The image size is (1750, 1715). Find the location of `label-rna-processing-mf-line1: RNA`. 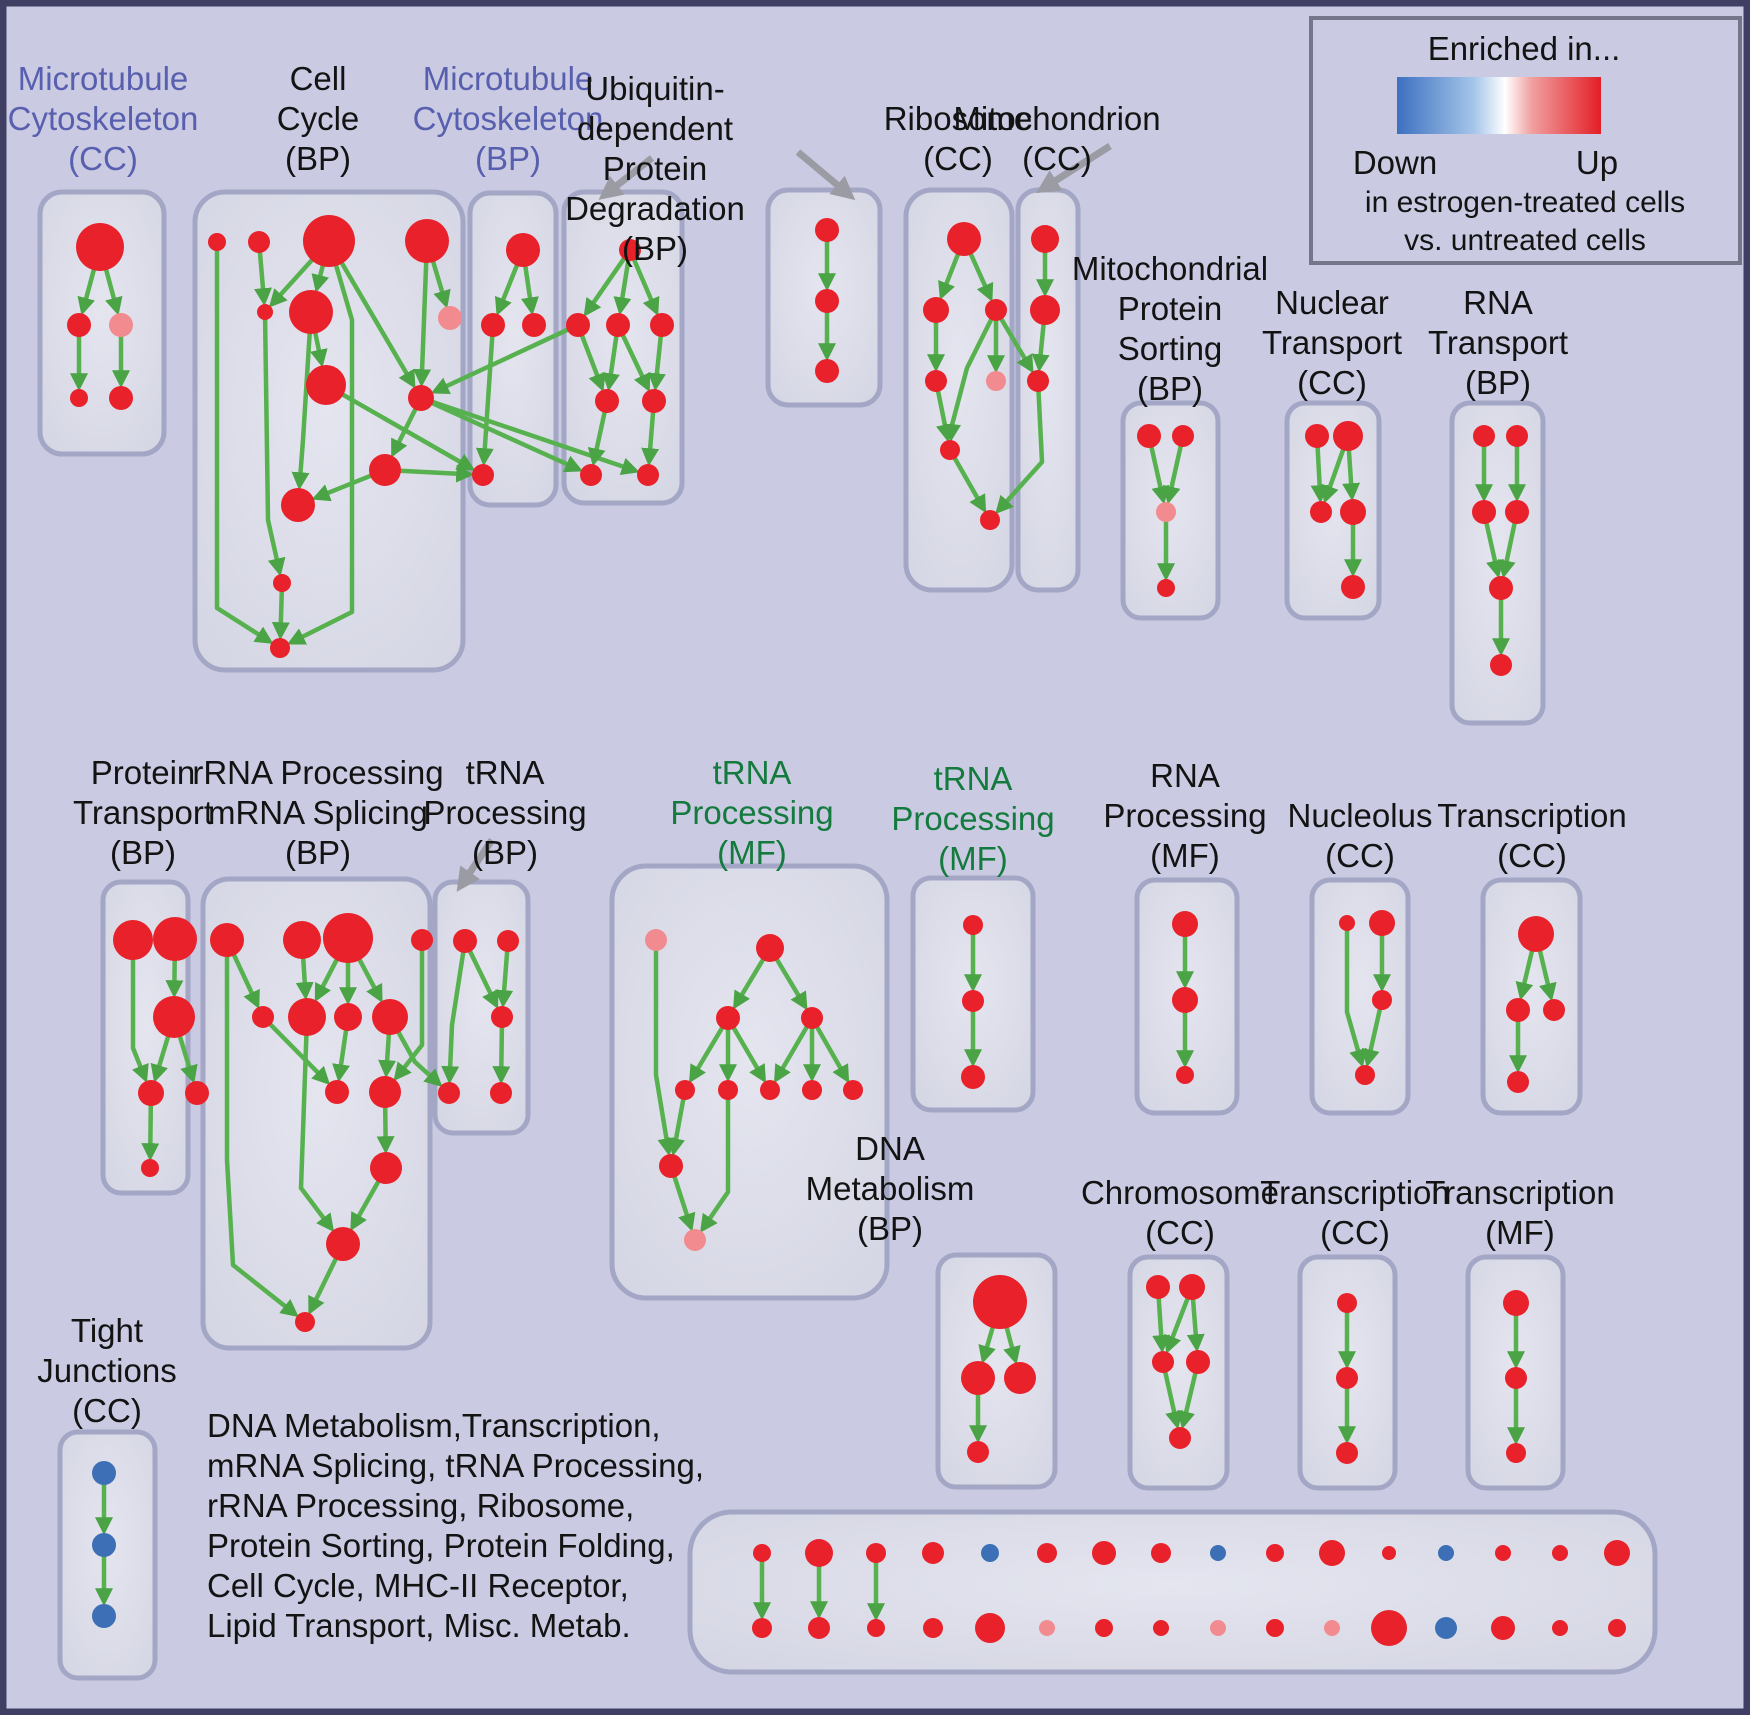

label-rna-processing-mf-line1: RNA is located at coordinates (1185, 775).